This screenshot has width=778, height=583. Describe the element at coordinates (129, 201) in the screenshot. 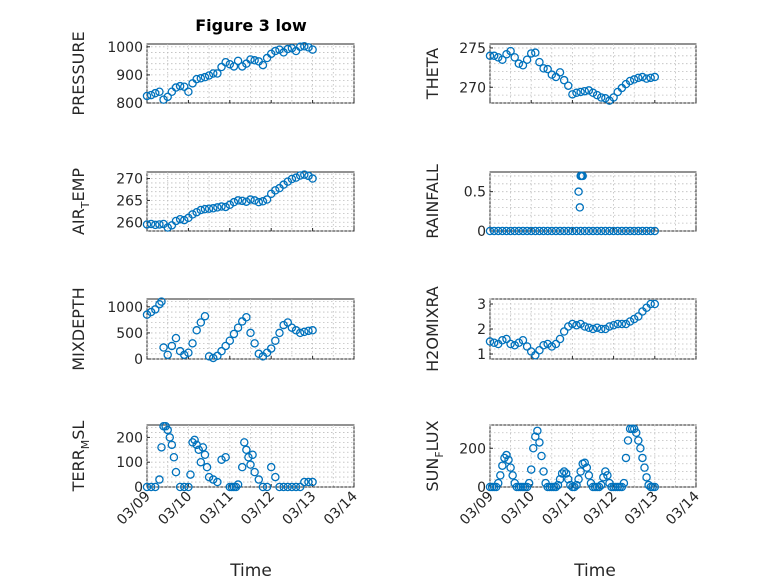

I see `y-tick-label: 265` at that location.